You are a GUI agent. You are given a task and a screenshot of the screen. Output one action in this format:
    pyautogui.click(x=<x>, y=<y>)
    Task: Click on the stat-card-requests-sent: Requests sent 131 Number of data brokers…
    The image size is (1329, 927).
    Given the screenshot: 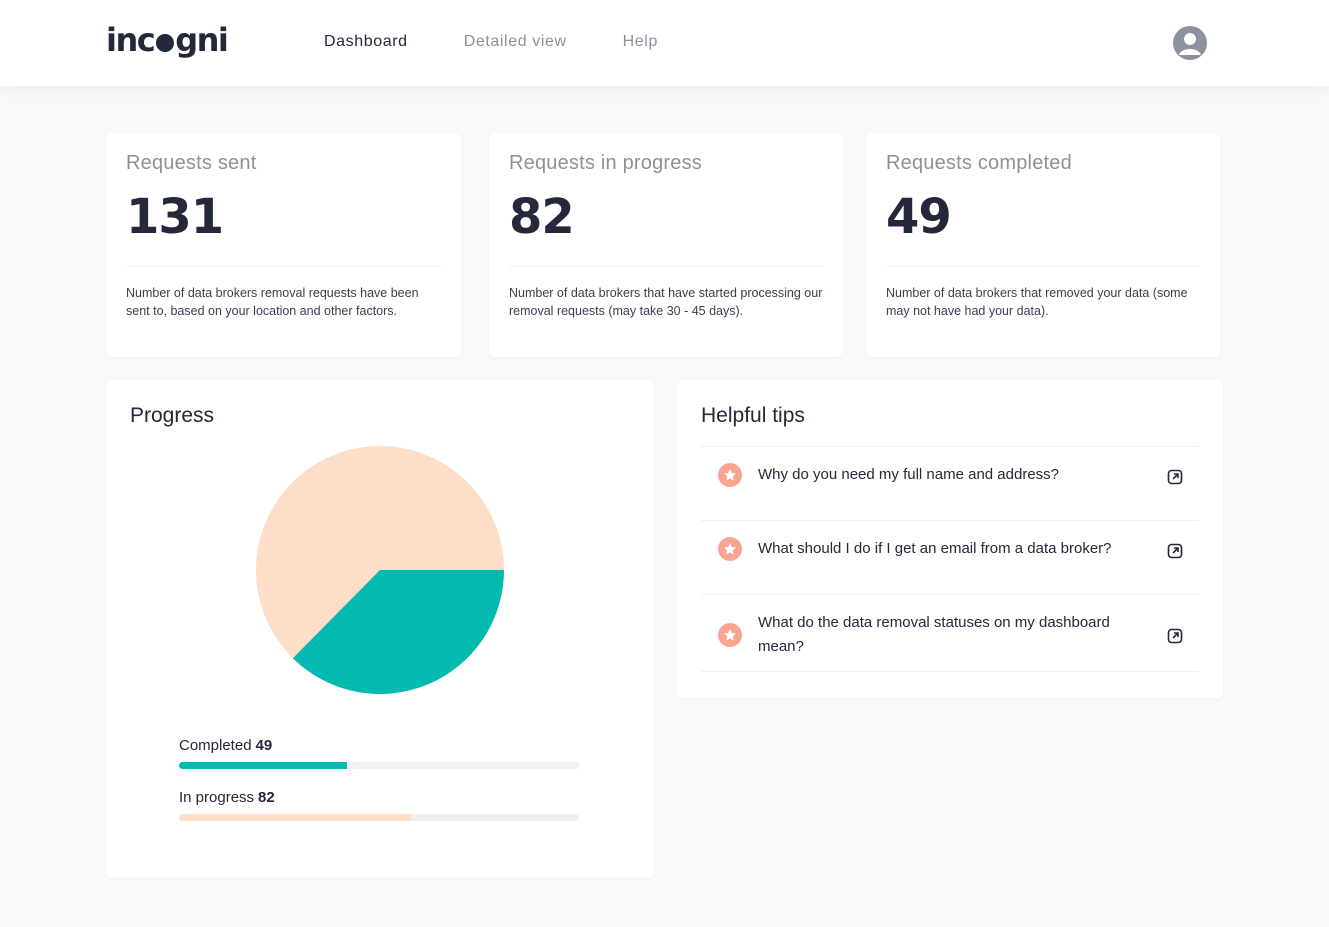 What is the action you would take?
    pyautogui.click(x=283, y=245)
    